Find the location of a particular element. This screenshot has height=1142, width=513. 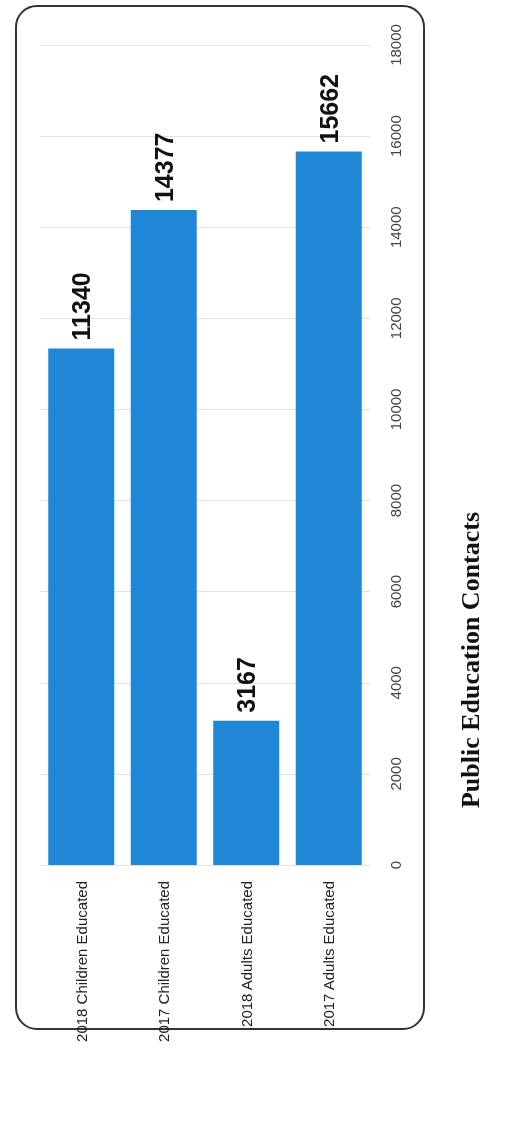

x-tick-label: 2018 Adults Educated is located at coordinates (246, 954).